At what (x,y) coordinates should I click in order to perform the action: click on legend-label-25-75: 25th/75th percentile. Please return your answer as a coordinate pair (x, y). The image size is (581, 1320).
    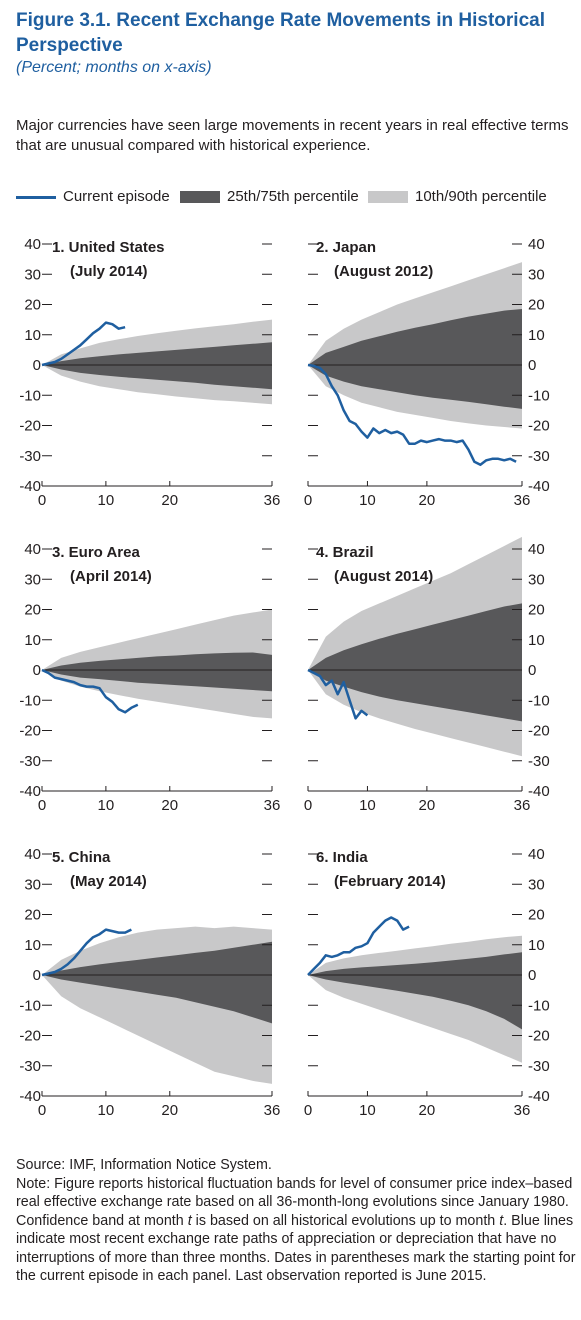
    Looking at the image, I should click on (293, 196).